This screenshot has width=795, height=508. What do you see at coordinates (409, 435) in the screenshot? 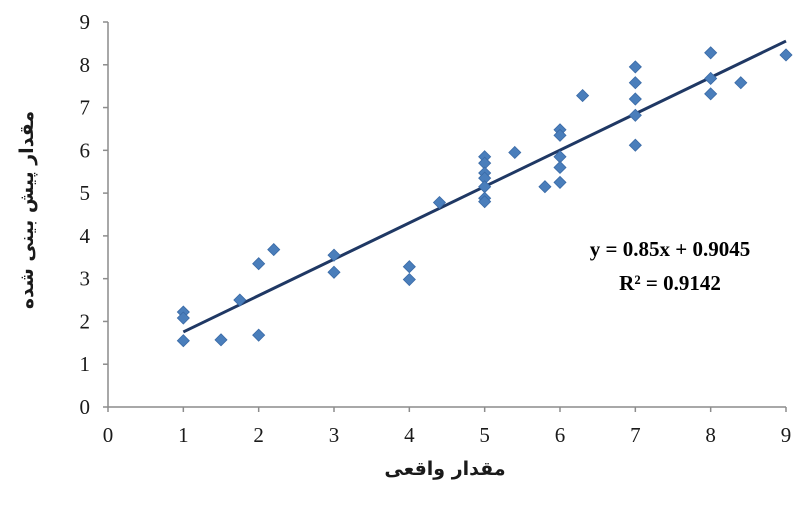
I see `x-tick-label: 4` at bounding box center [409, 435].